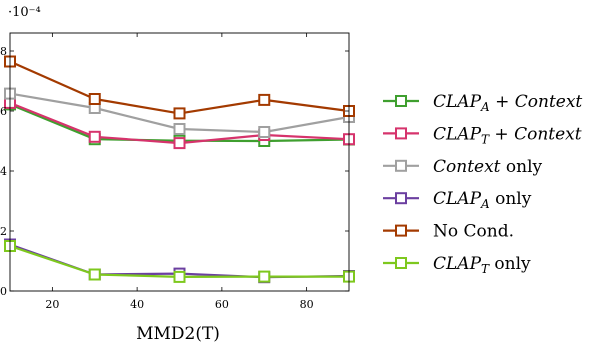  Describe the element at coordinates (222, 304) in the screenshot. I see `x-tick-label: 60` at that location.